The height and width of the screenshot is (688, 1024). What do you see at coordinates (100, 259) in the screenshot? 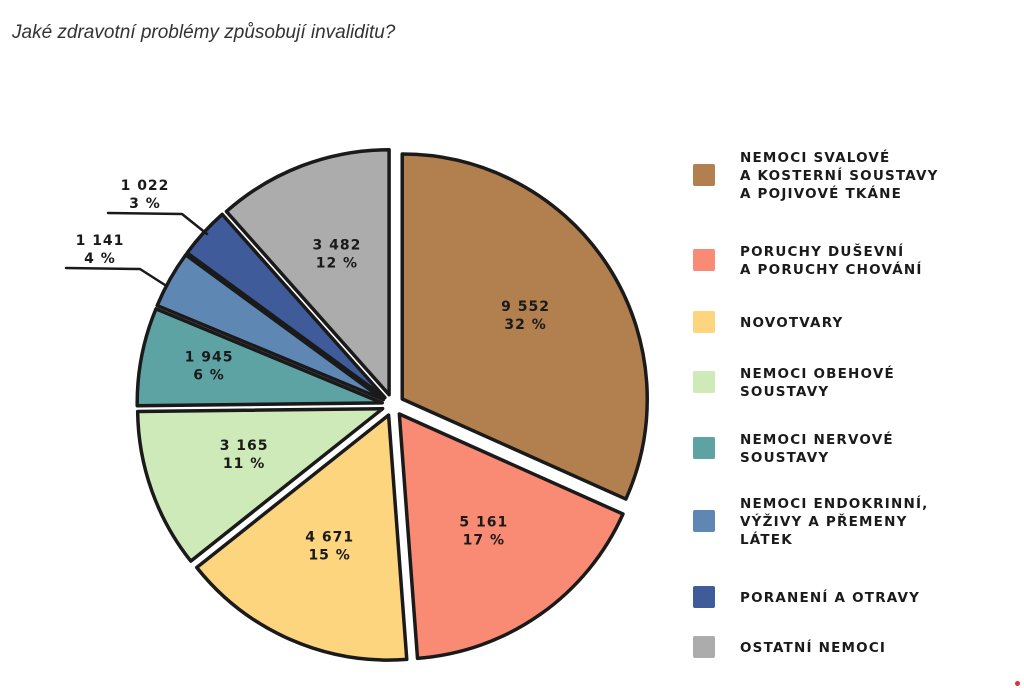
I see `data-label-percent: 4 %` at bounding box center [100, 259].